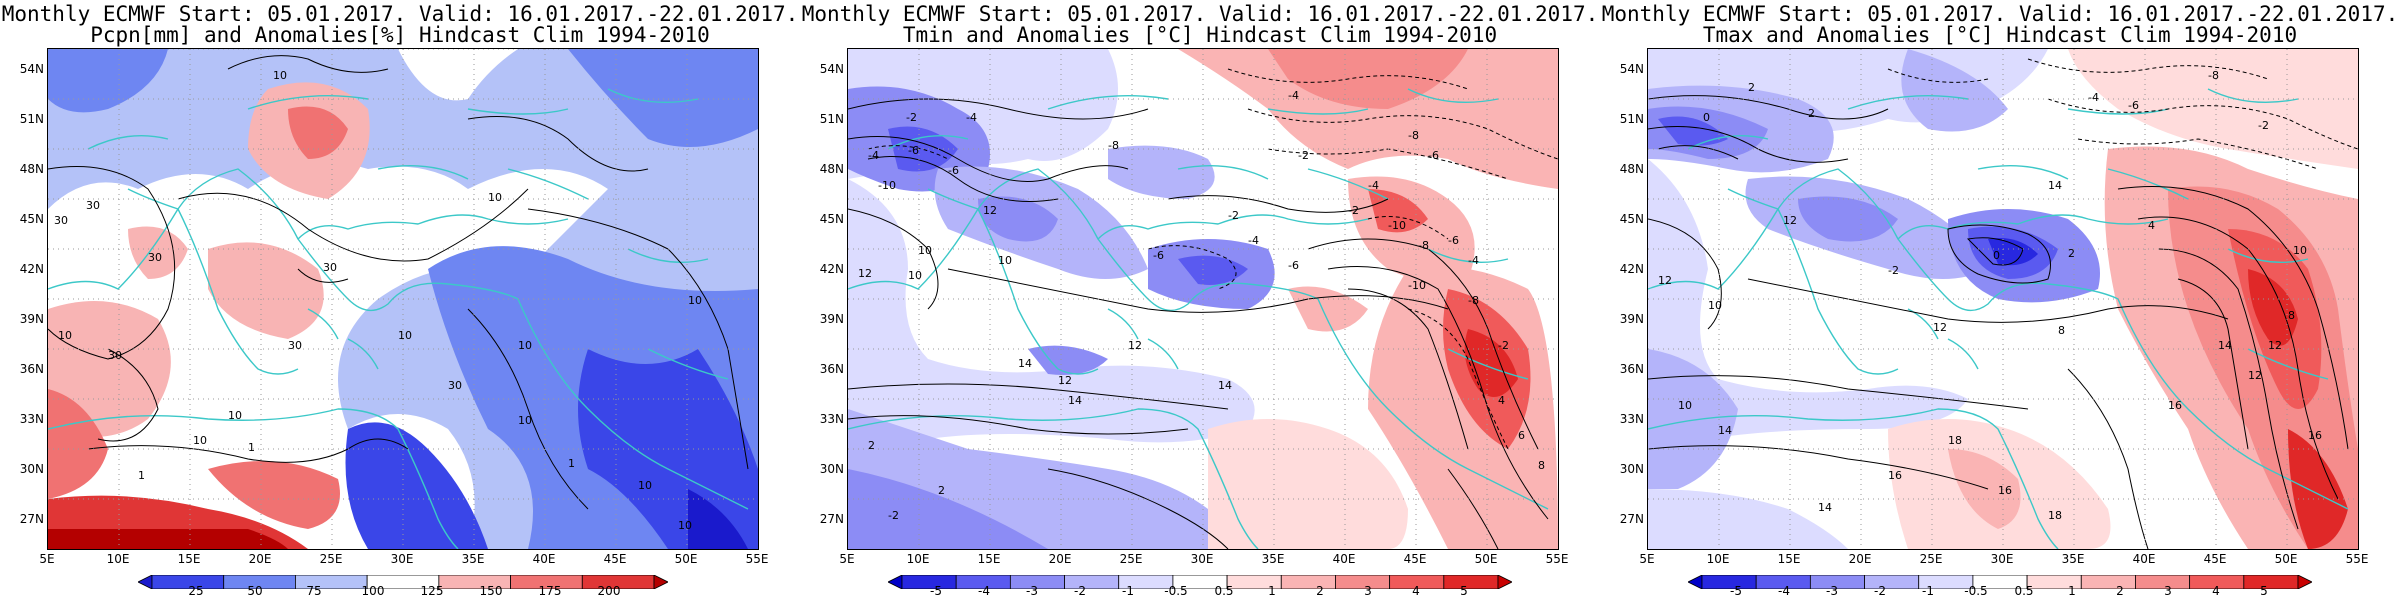  Describe the element at coordinates (1368, 591) in the screenshot. I see `colorbar-label: 3` at that location.